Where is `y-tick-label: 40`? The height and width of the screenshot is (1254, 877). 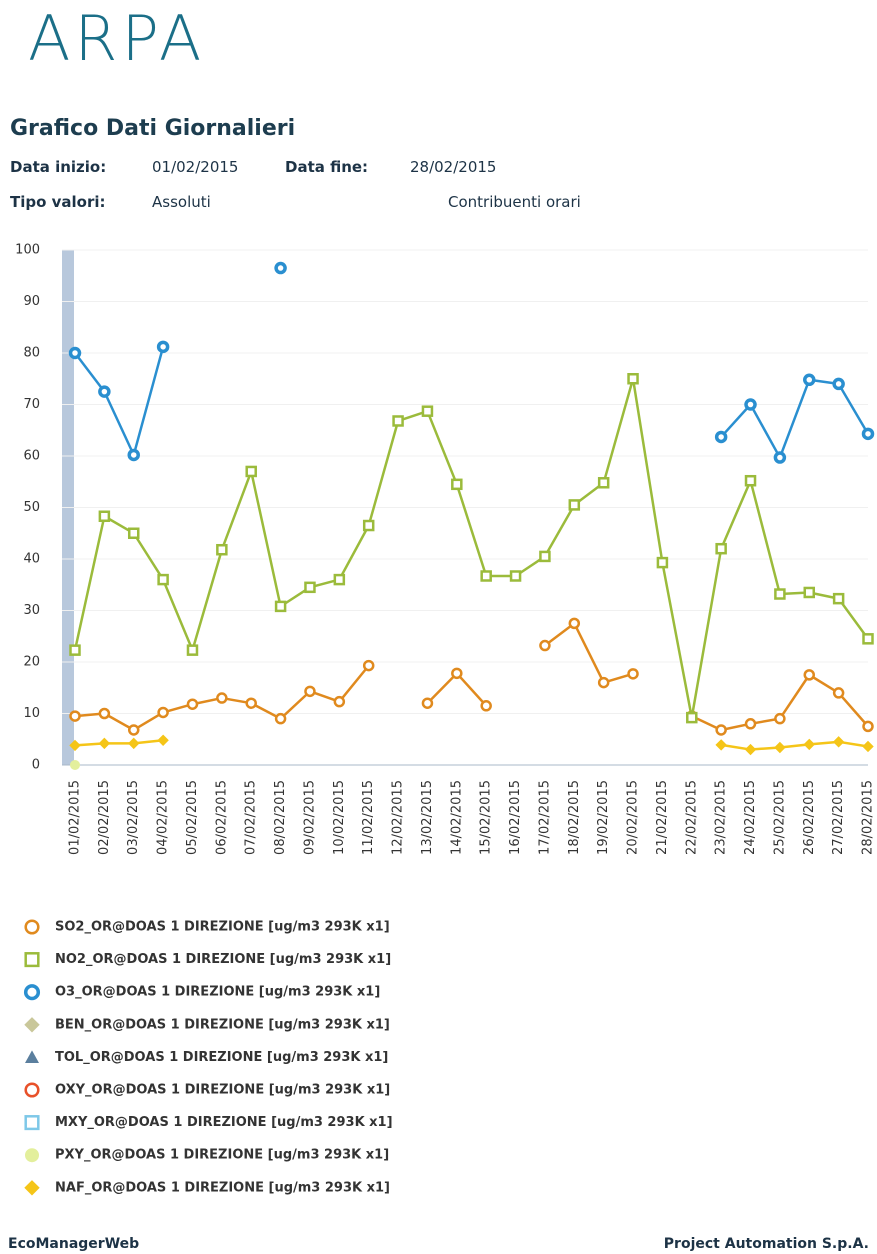 y-tick-label: 40 is located at coordinates (31, 559).